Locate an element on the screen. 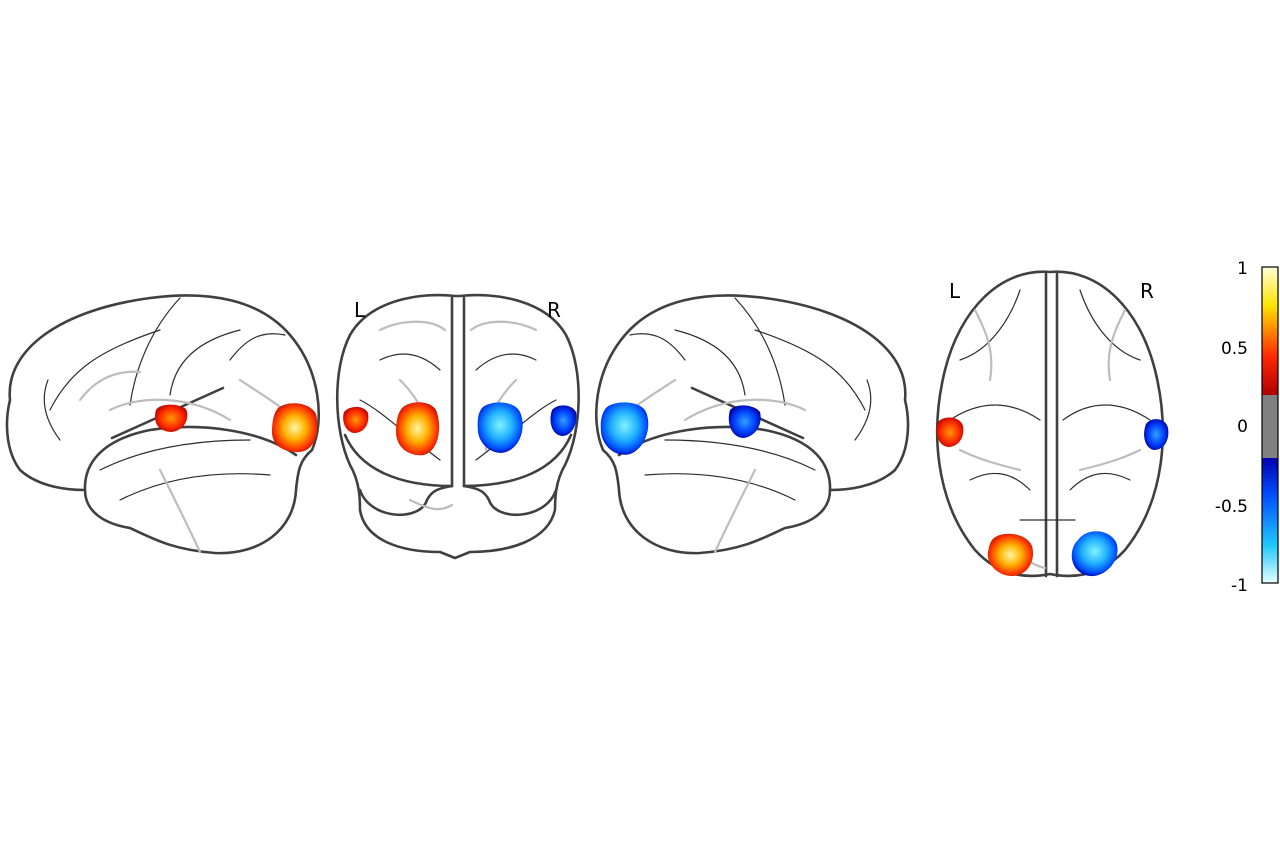 The width and height of the screenshot is (1280, 853). colorbar-tick-label: -1 is located at coordinates (1239, 586).